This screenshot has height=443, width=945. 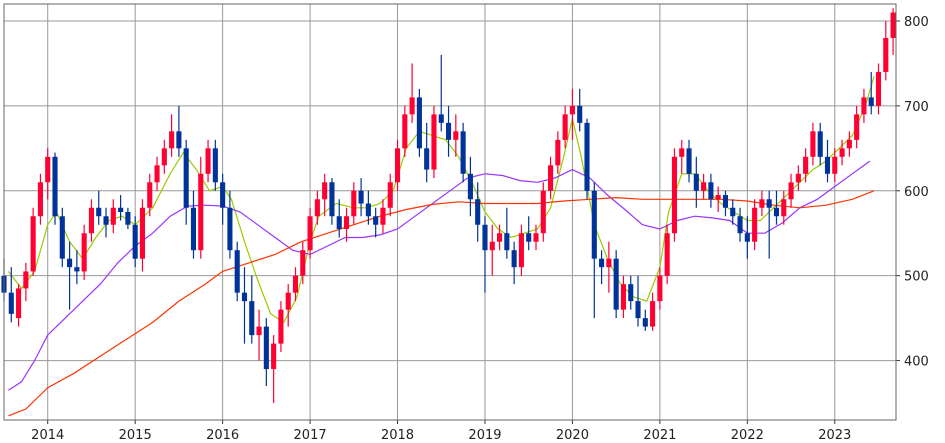 What do you see at coordinates (572, 435) in the screenshot?
I see `x-tick-label-2020: 2020` at bounding box center [572, 435].